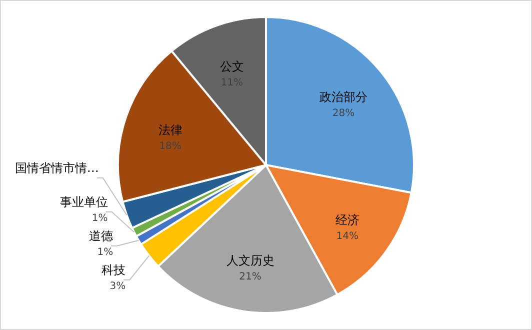  Describe the element at coordinates (347, 236) in the screenshot. I see `data-label: 14%` at that location.